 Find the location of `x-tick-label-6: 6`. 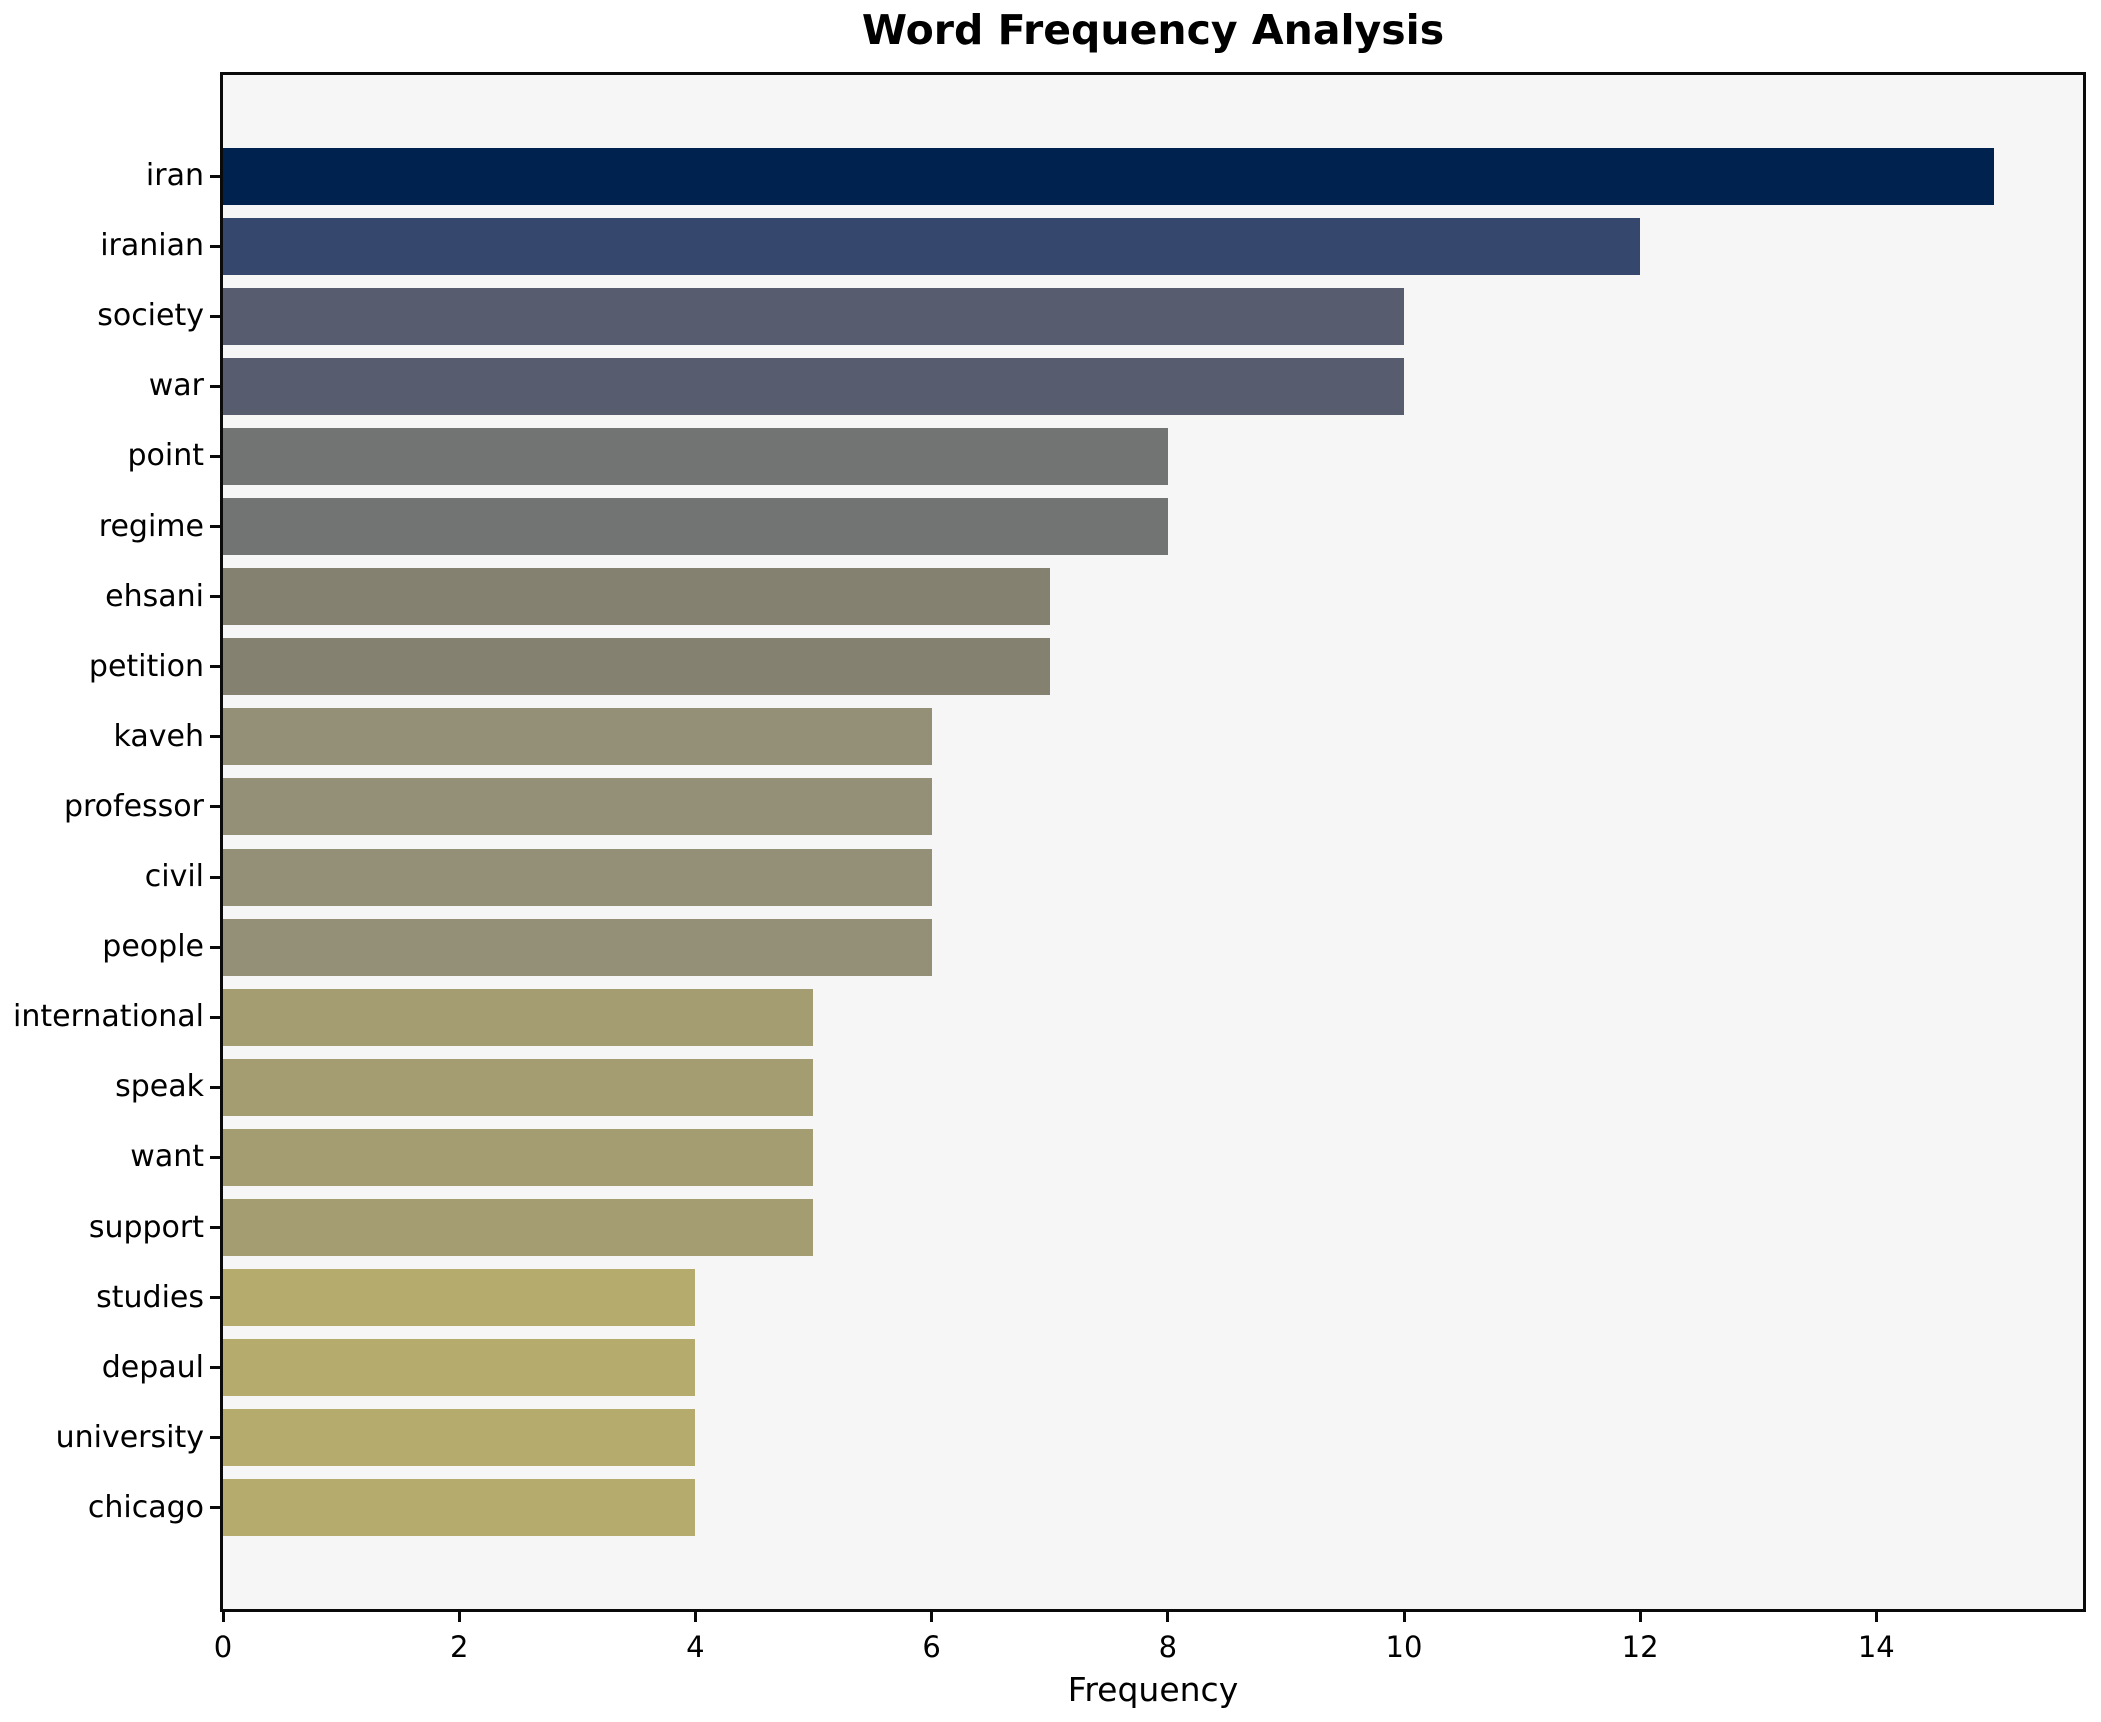

x-tick-label-6: 6 is located at coordinates (931, 1647).